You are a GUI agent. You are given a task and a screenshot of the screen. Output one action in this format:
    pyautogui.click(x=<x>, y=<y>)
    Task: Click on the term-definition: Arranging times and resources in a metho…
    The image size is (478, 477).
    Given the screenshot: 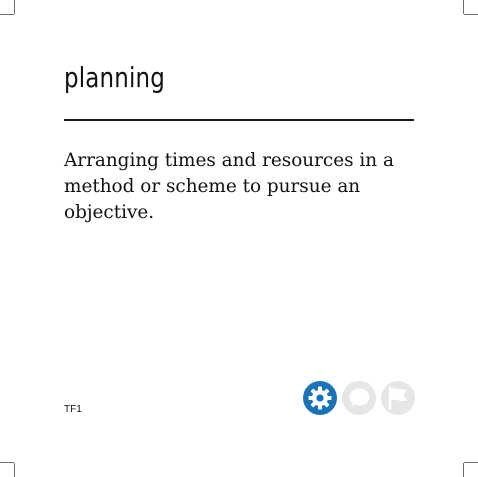 What is the action you would take?
    pyautogui.click(x=229, y=186)
    